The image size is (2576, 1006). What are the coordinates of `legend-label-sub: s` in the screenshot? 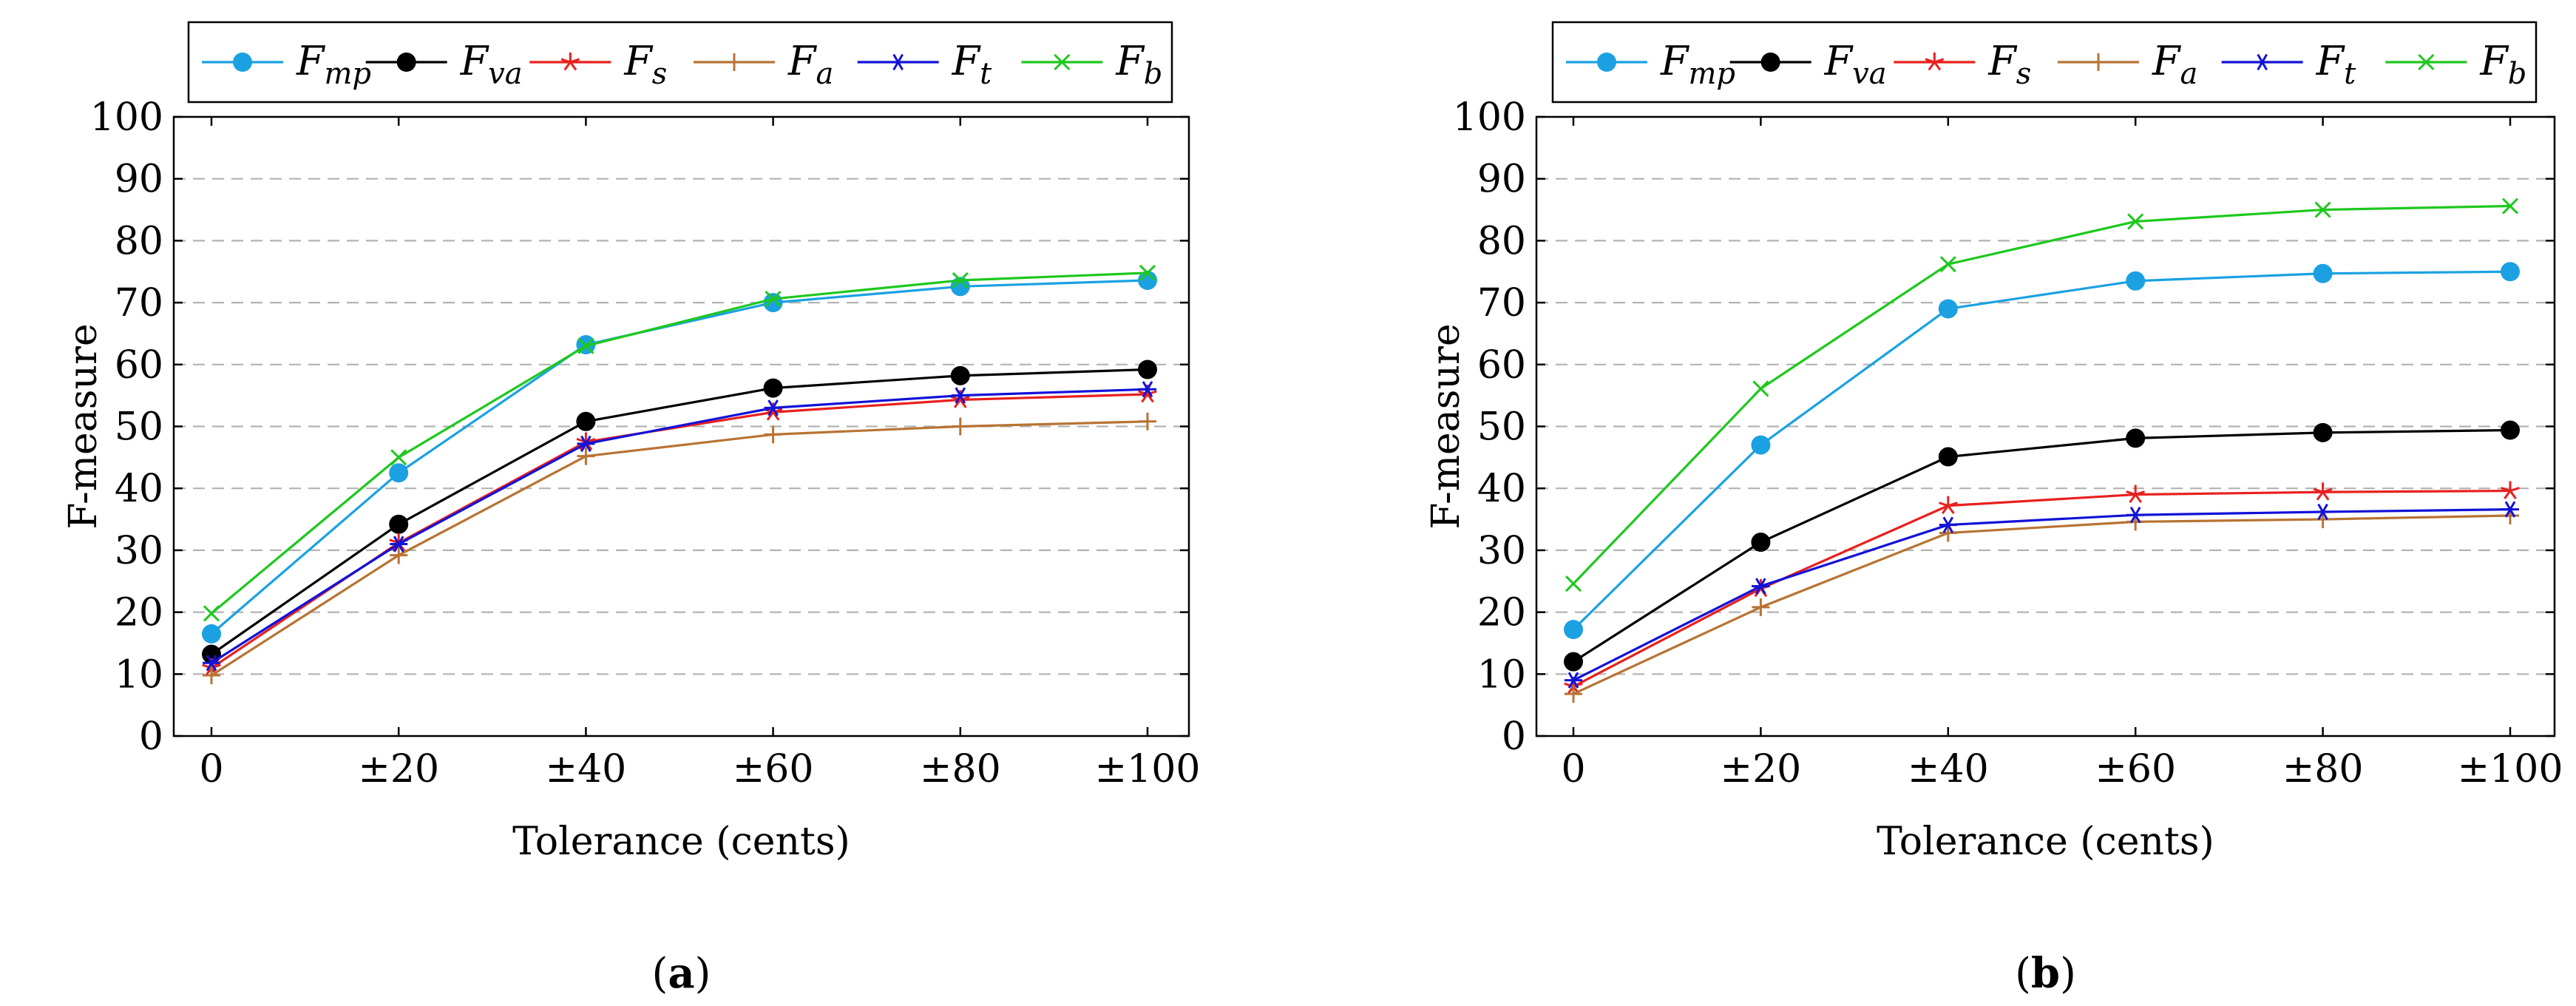 It's located at (2024, 74).